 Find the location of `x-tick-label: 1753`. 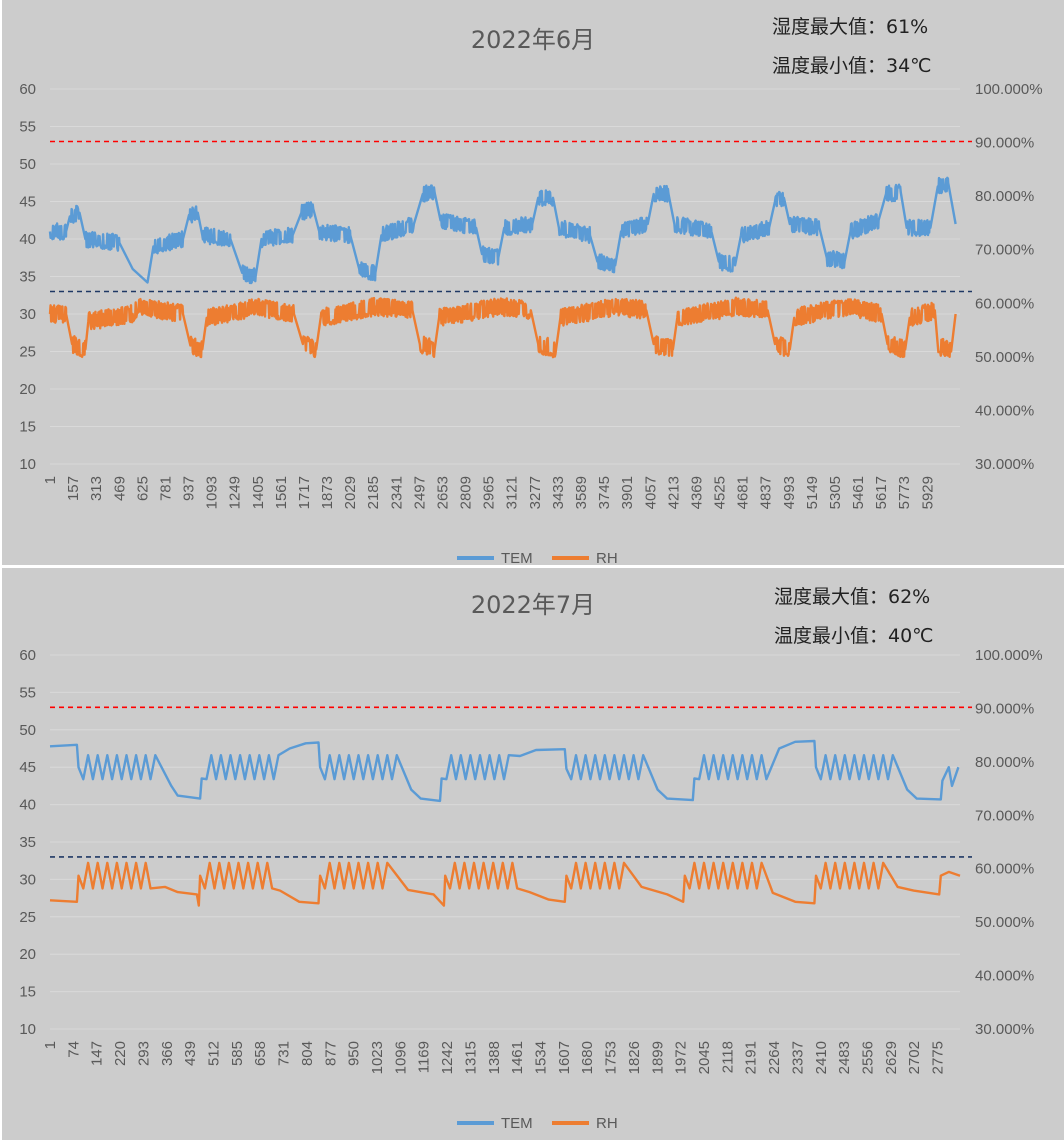

x-tick-label: 1753 is located at coordinates (611, 1057).